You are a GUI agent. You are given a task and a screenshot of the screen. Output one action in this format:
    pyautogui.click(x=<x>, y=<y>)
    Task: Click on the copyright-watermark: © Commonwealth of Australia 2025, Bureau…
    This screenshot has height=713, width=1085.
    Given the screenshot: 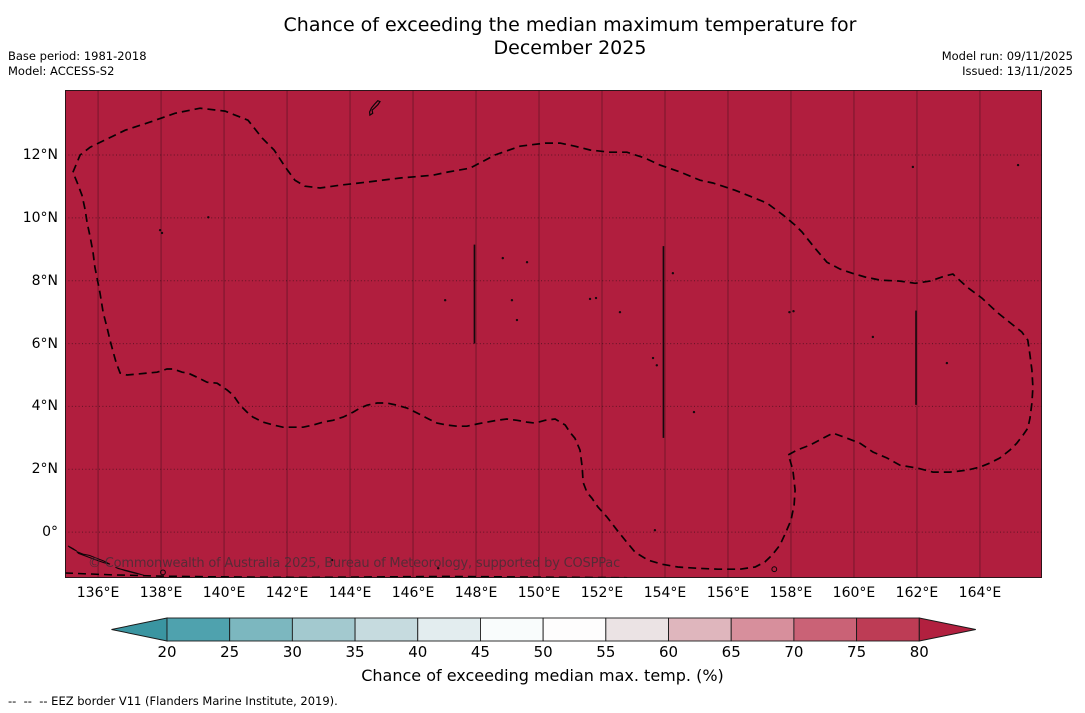 What is the action you would take?
    pyautogui.click(x=354, y=563)
    